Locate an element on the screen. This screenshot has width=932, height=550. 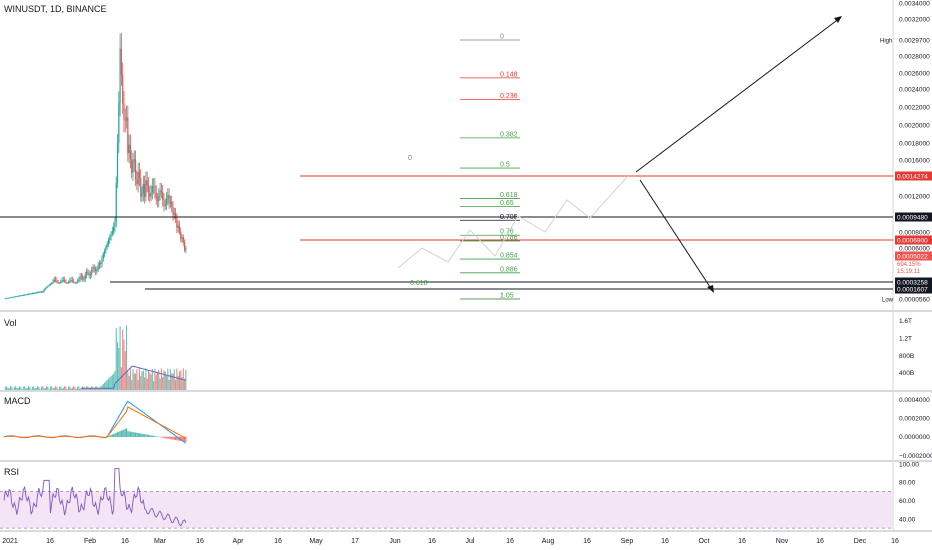
pane-tick-label: 0.0004000 is located at coordinates (914, 400).